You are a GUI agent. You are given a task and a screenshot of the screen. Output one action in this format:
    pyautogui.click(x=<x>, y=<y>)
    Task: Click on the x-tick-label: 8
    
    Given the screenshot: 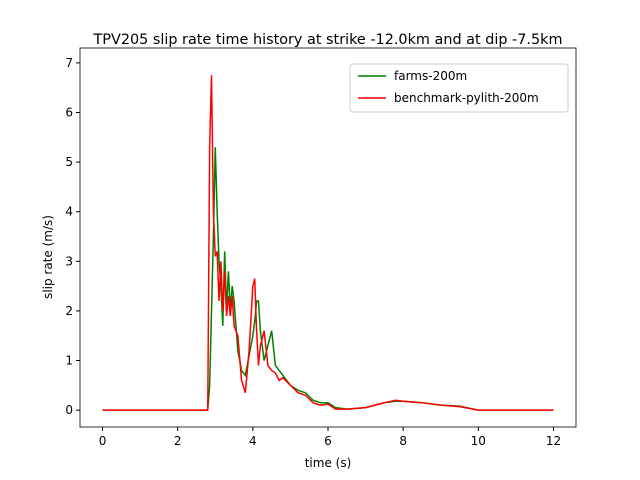 What is the action you would take?
    pyautogui.click(x=403, y=441)
    